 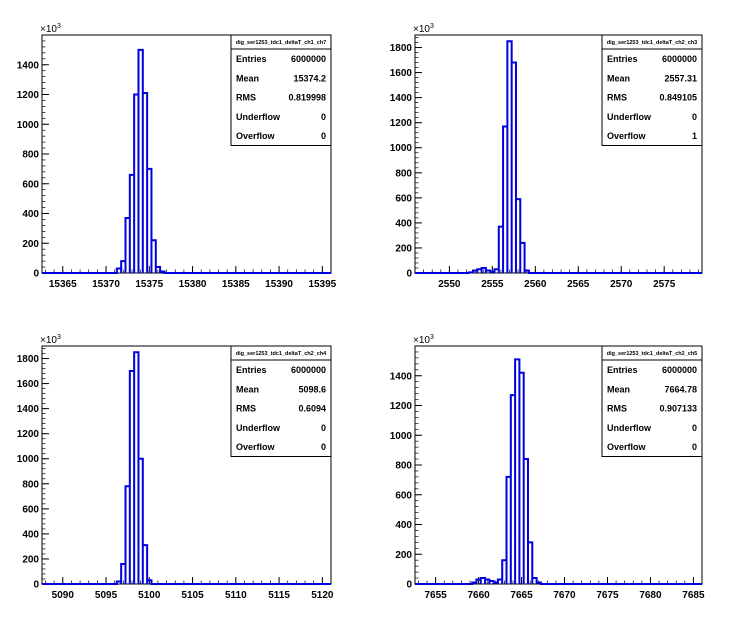 I want to click on x-tick-label: 15385, so click(x=236, y=284).